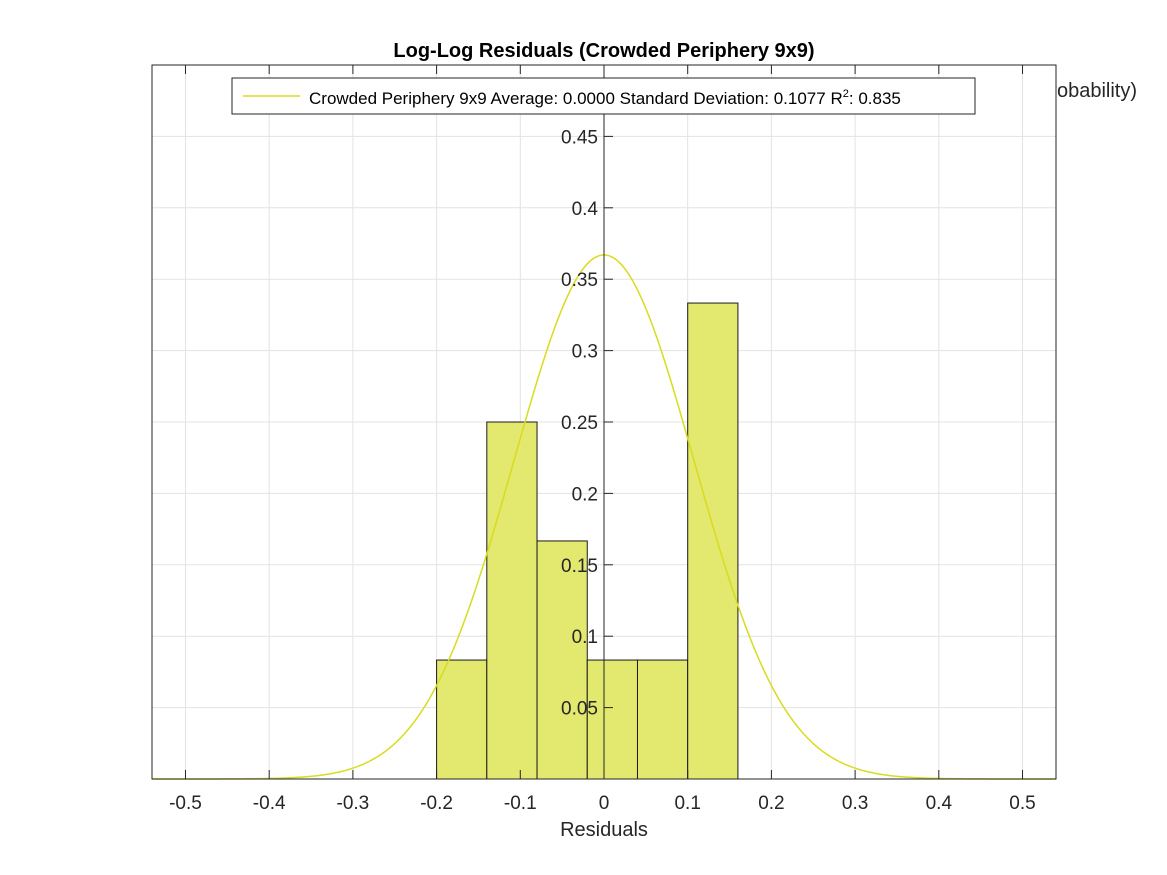 The height and width of the screenshot is (875, 1167). I want to click on y-tick-label: 0.25, so click(579, 423).